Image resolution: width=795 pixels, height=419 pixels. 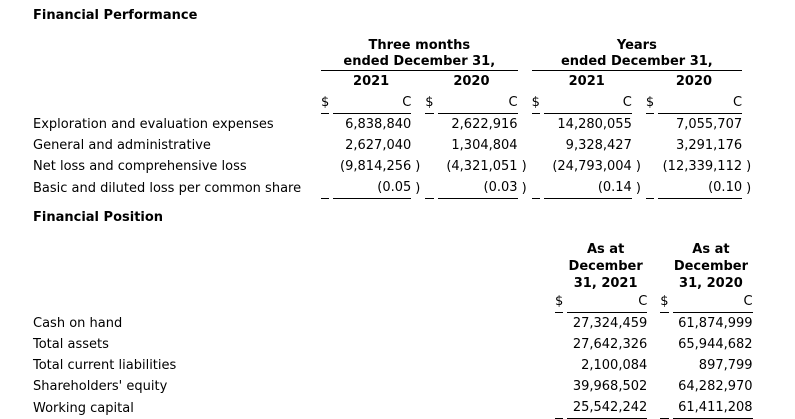 I want to click on value-cell: 9,328,427, so click(x=598, y=145).